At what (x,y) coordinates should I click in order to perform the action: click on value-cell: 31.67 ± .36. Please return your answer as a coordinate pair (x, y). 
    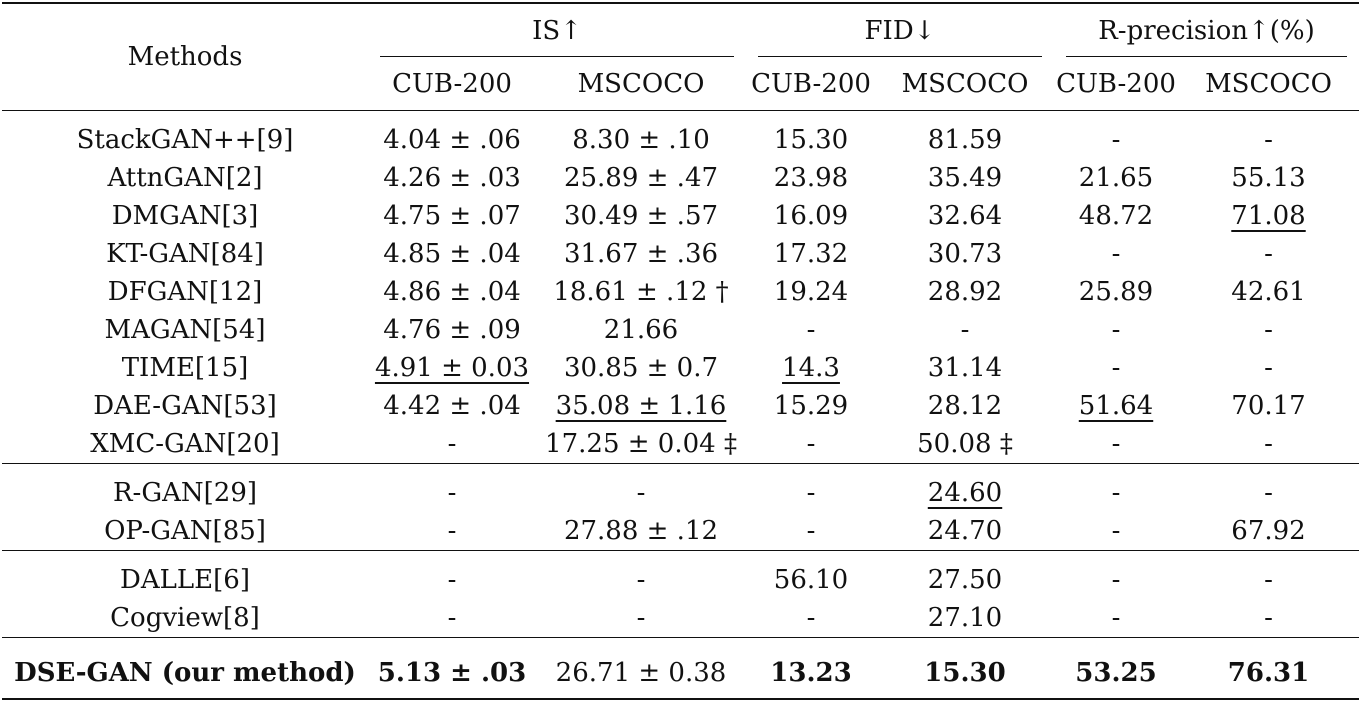
    Looking at the image, I should click on (641, 254).